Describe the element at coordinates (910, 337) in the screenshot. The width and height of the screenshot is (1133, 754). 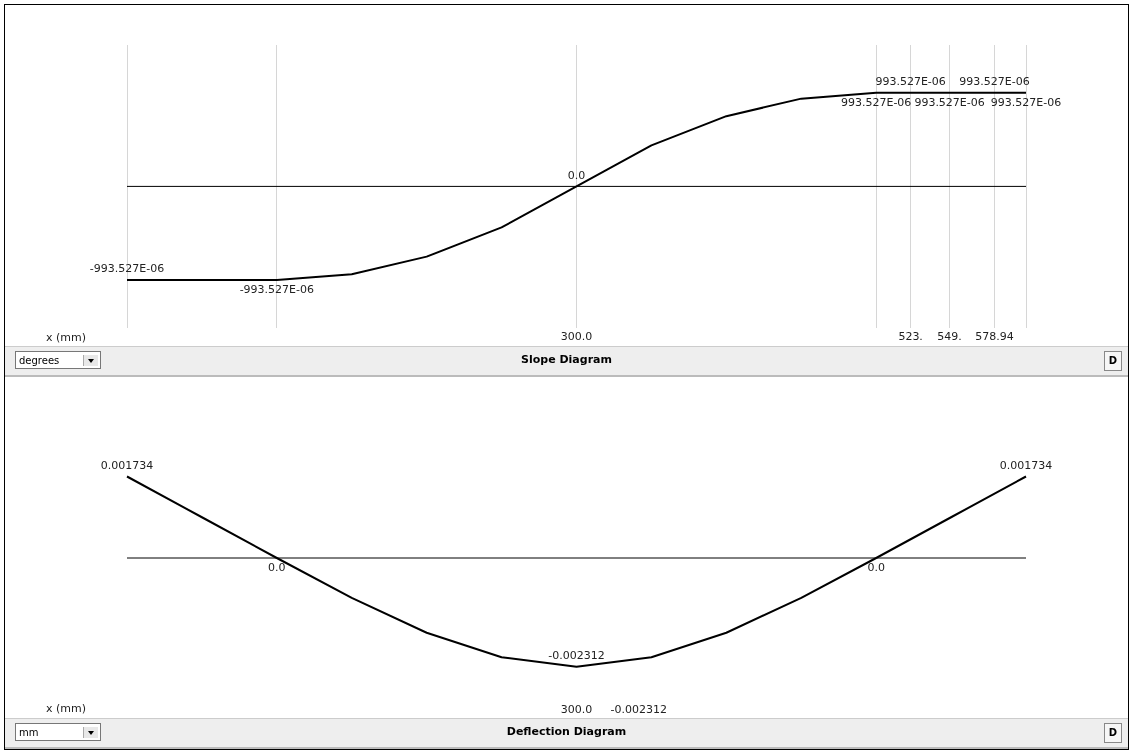
I see `x-tick-label: 523.` at that location.